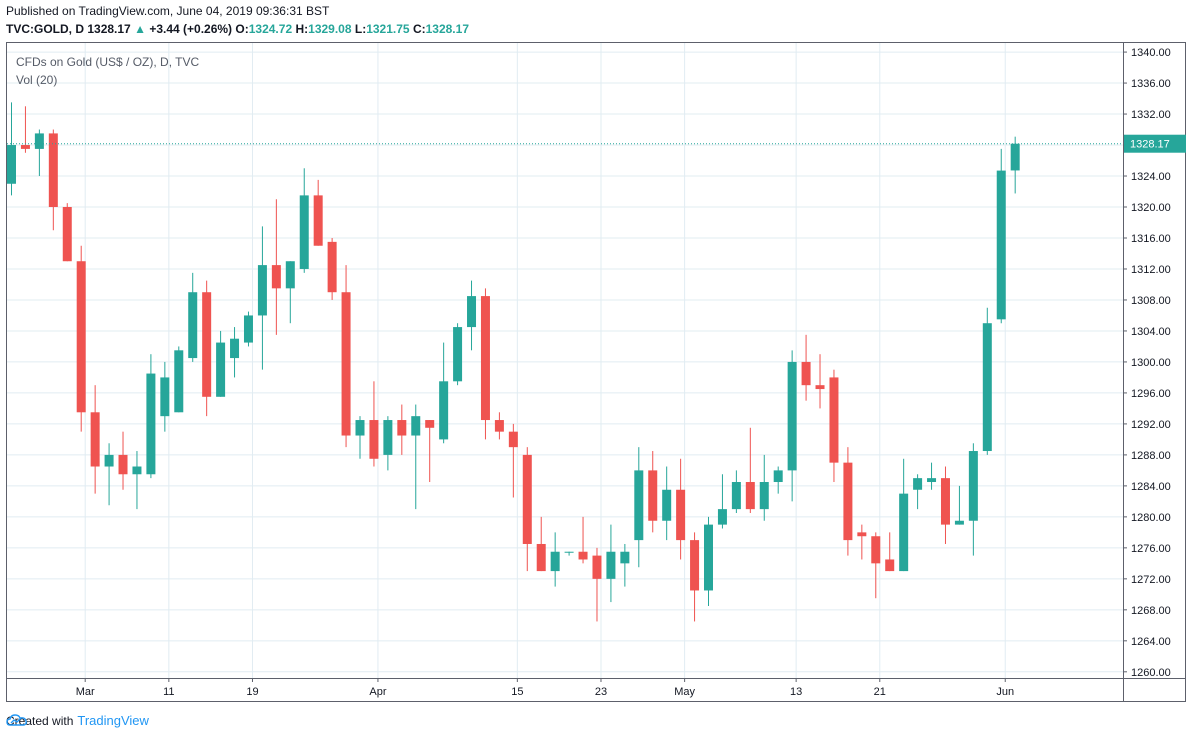  Describe the element at coordinates (360, 29) in the screenshot. I see `low-label: L:` at that location.